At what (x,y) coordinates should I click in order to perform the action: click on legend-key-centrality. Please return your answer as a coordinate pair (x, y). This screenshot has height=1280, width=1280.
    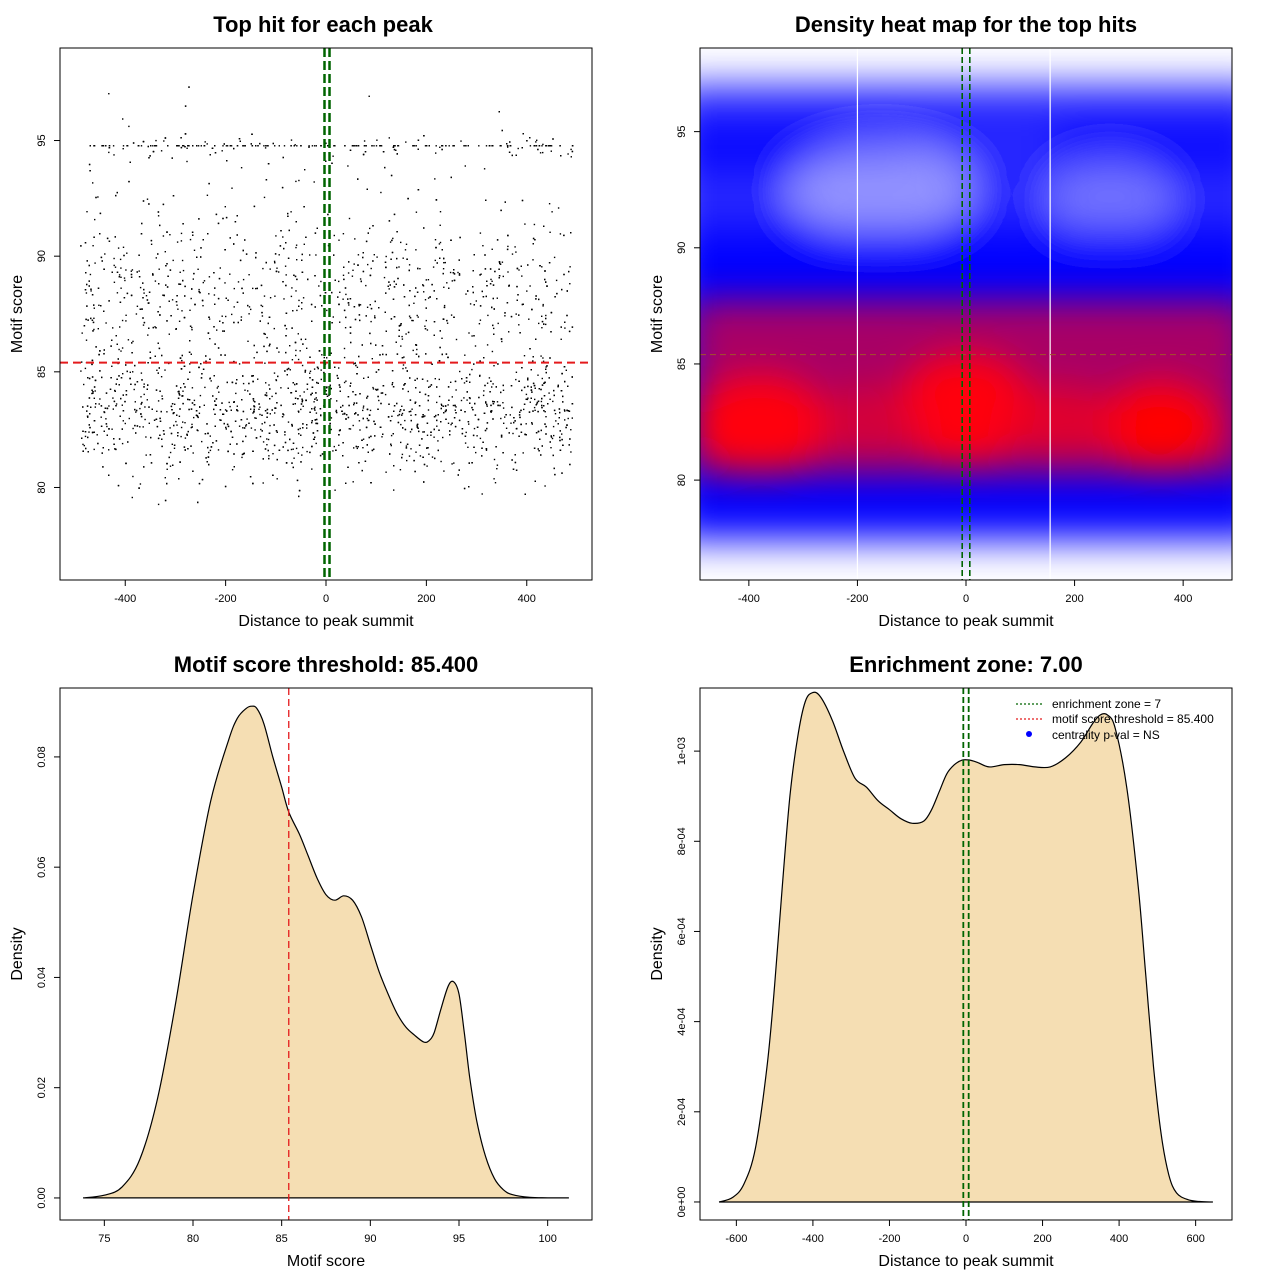
    Looking at the image, I should click on (1029, 734).